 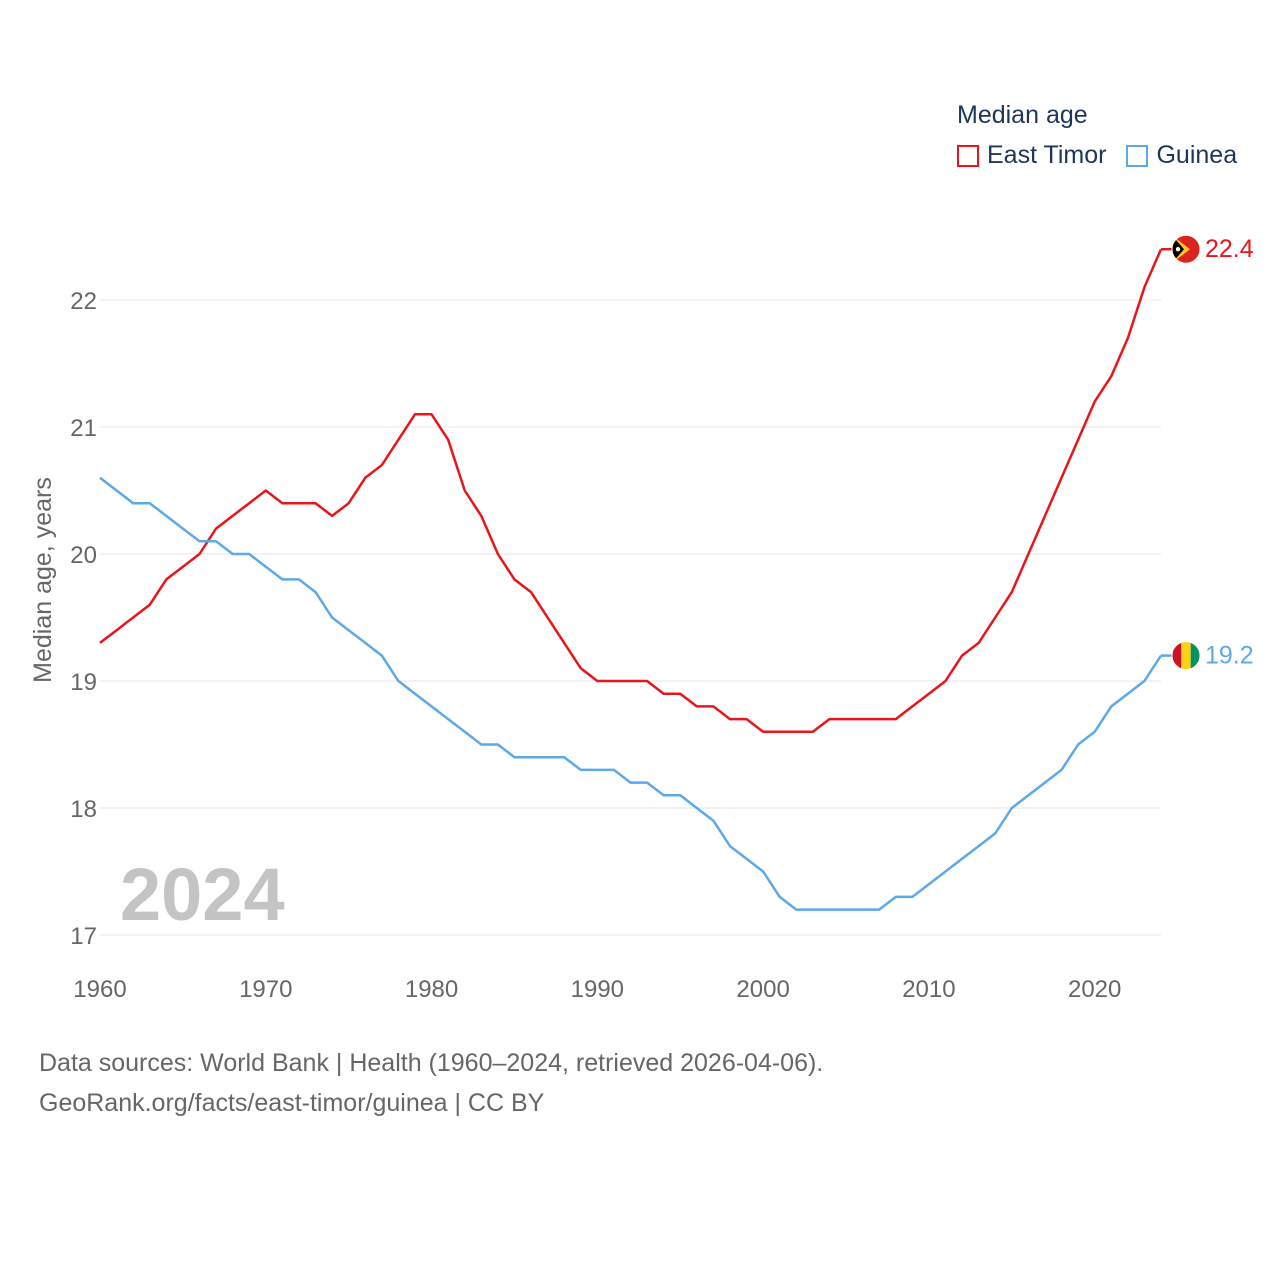 What do you see at coordinates (83, 936) in the screenshot?
I see `y-tick-label: 17` at bounding box center [83, 936].